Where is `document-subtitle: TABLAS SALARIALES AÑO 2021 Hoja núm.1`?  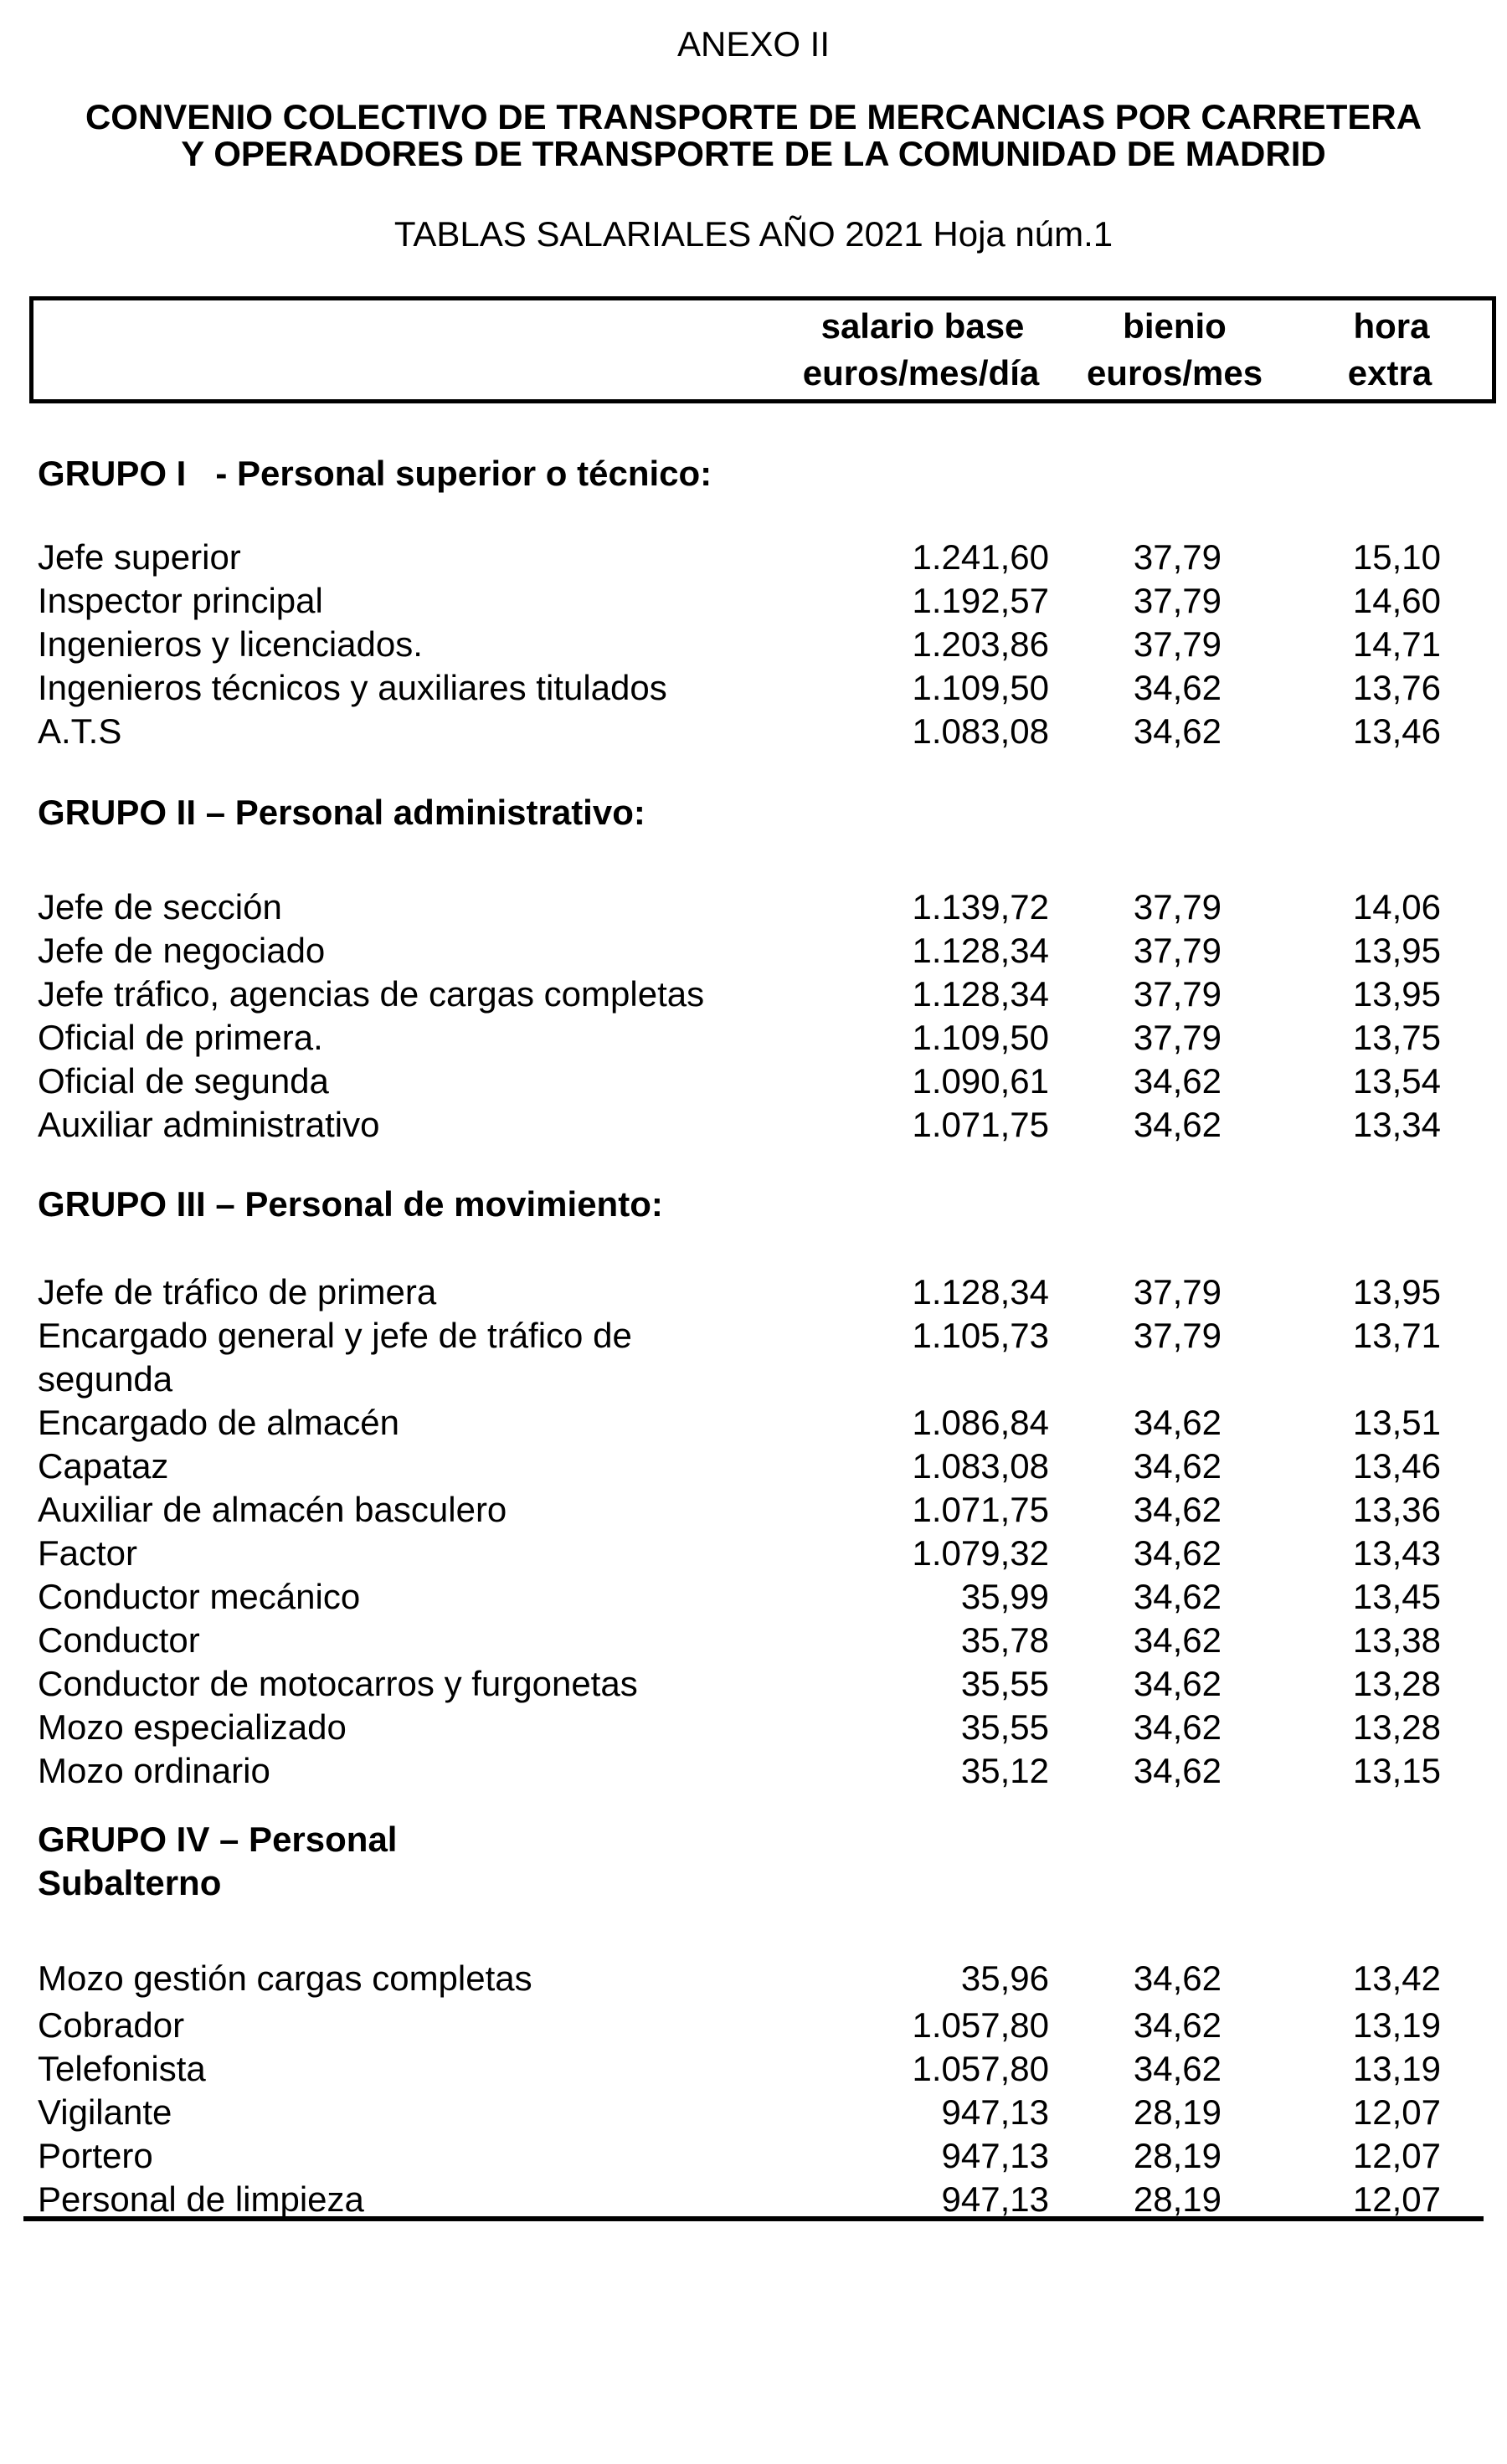
document-subtitle: TABLAS SALARIALES AÑO 2021 Hoja núm.1 is located at coordinates (753, 234).